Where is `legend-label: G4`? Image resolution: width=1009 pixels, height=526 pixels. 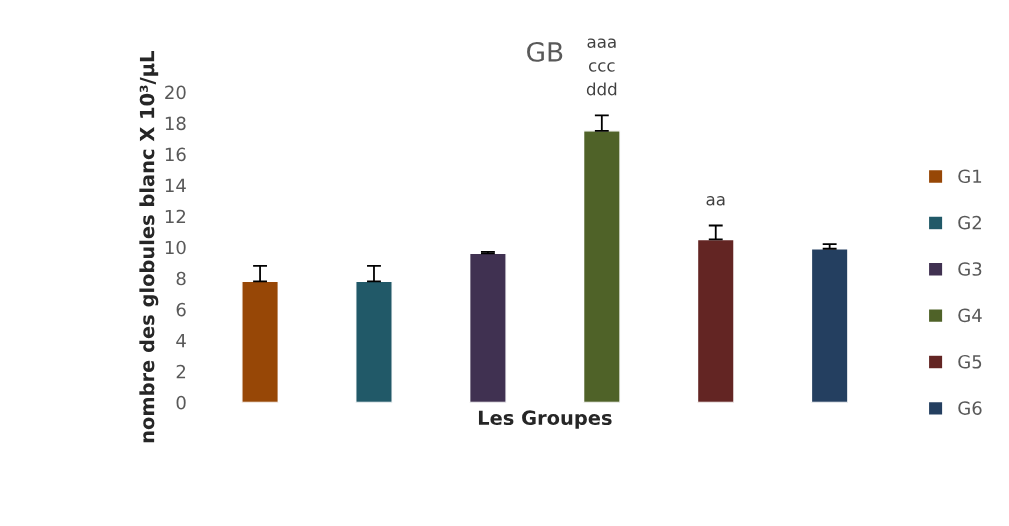
legend-label: G4 is located at coordinates (970, 315).